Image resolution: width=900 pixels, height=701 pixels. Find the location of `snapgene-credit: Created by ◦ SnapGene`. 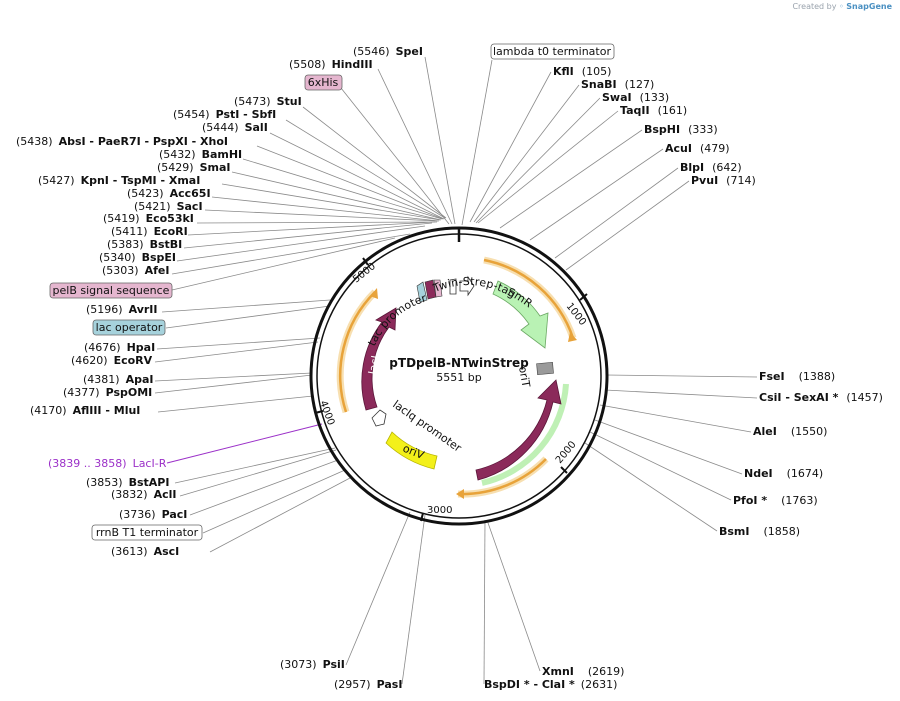

snapgene-credit: Created by ◦ SnapGene is located at coordinates (842, 6).